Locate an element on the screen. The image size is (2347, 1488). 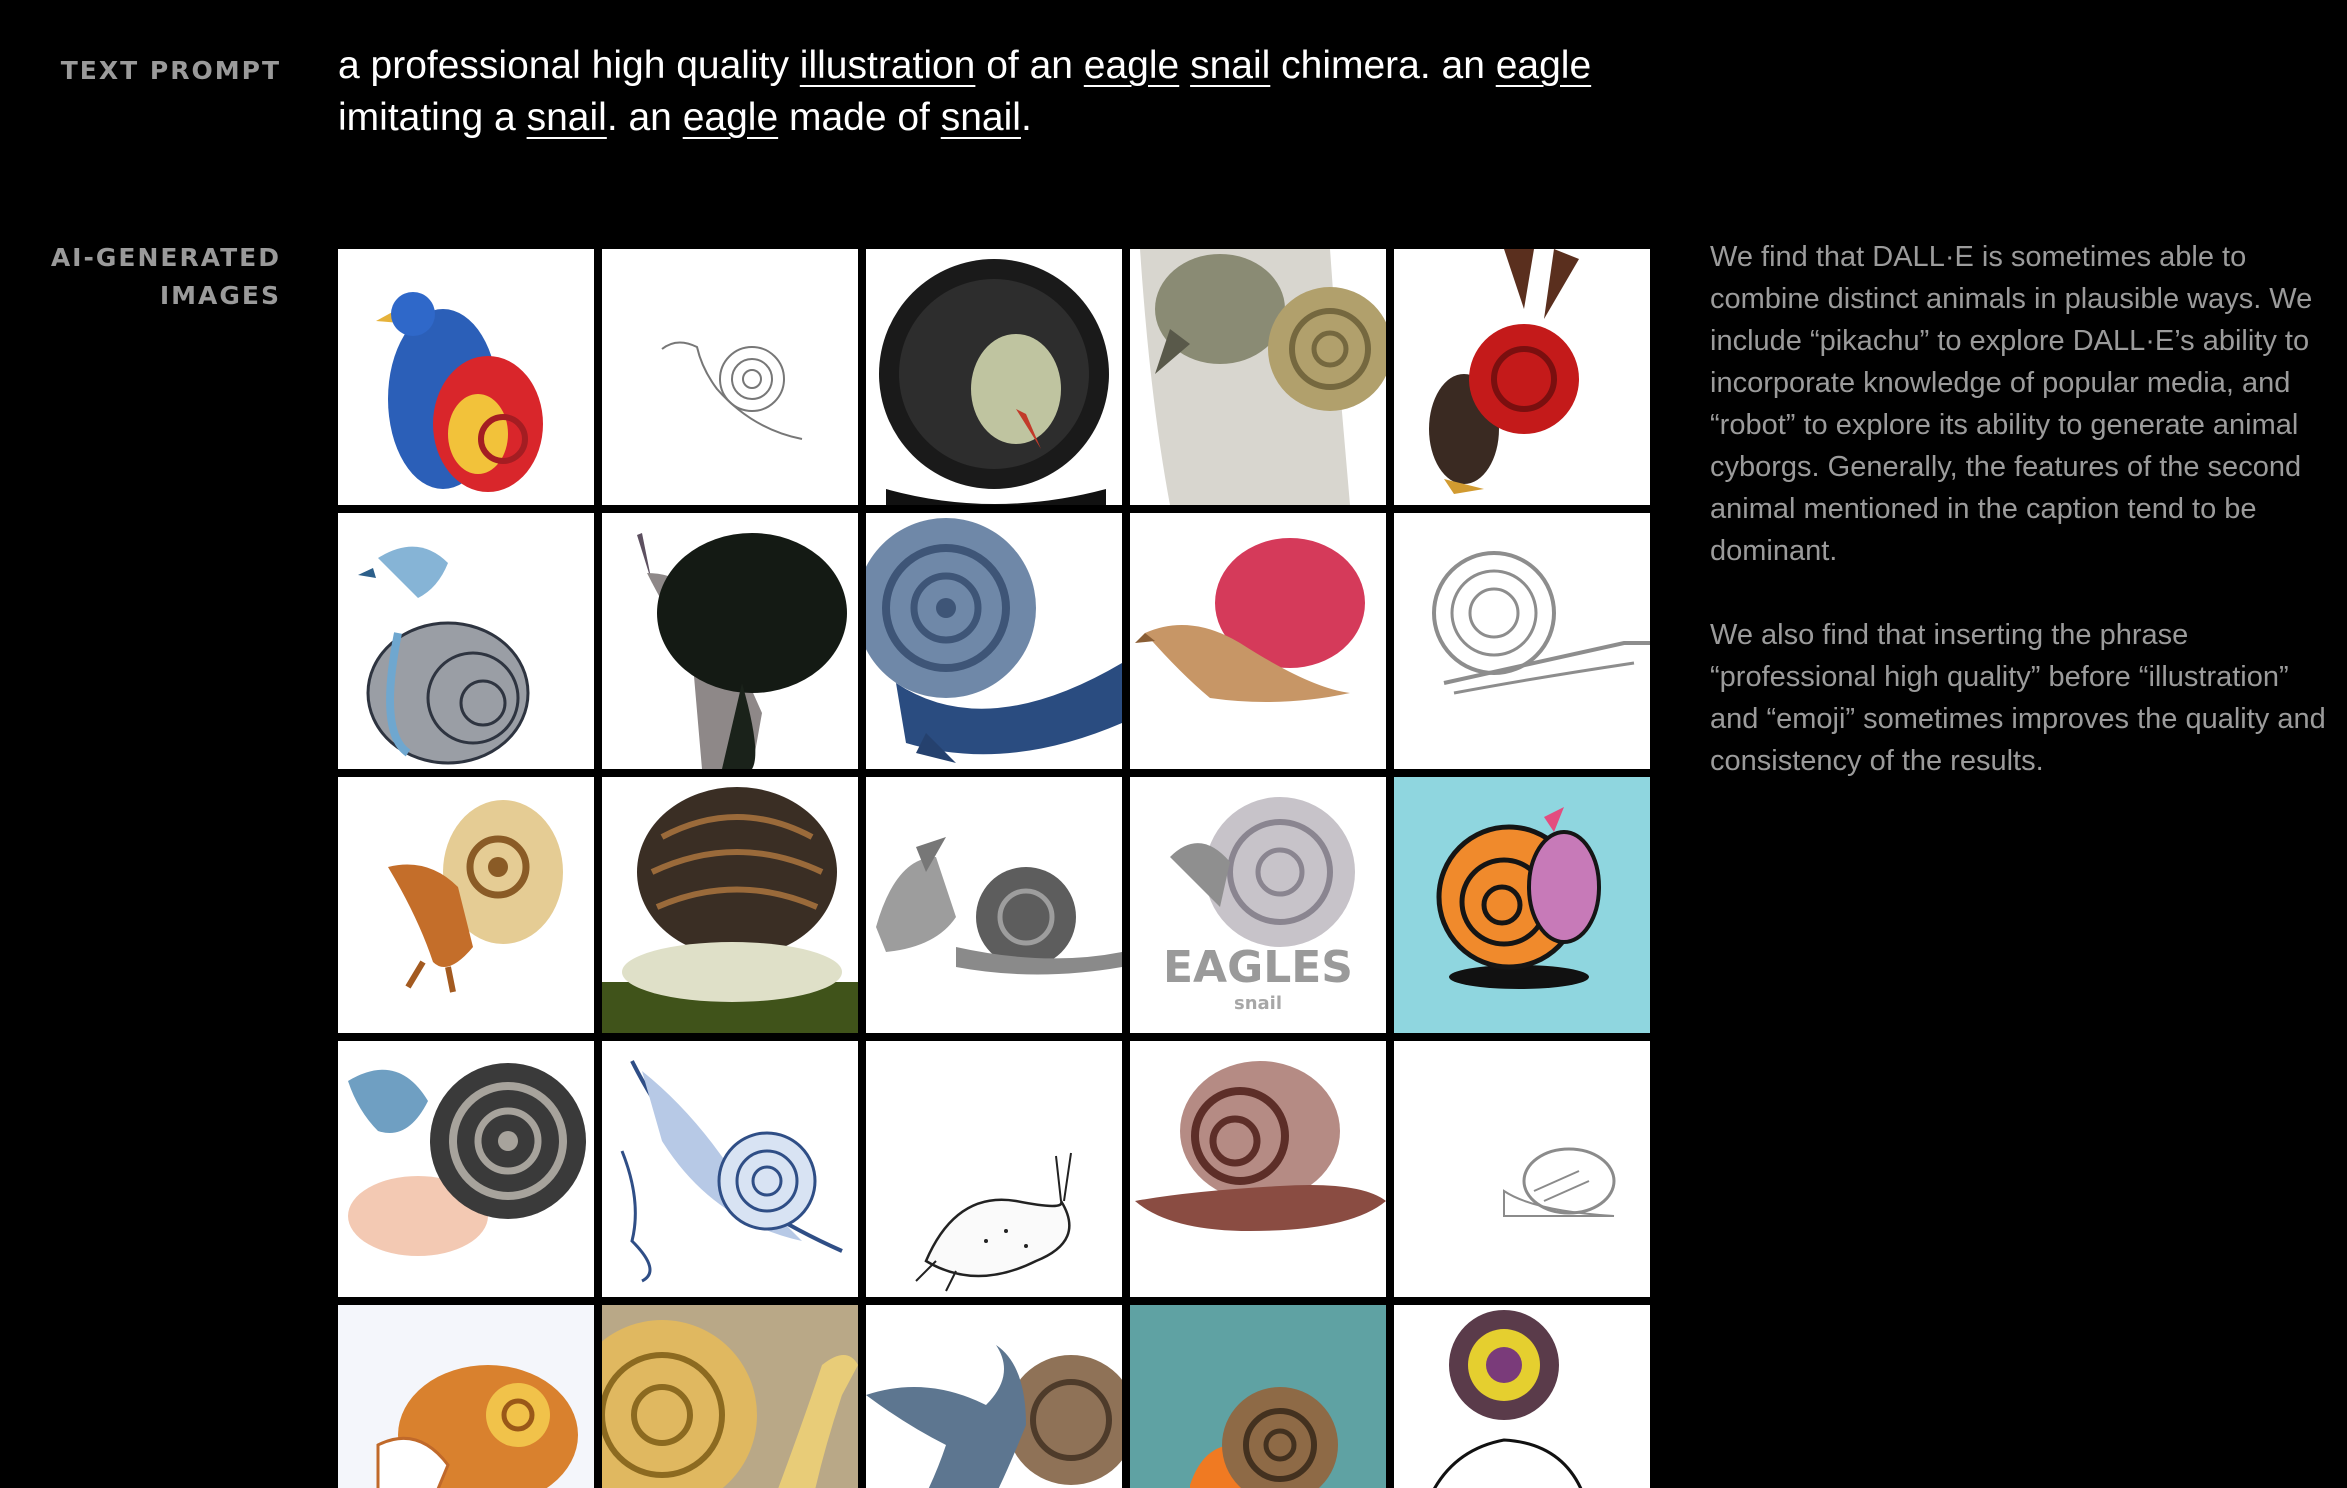
prompt-text: of an is located at coordinates (1029, 65).